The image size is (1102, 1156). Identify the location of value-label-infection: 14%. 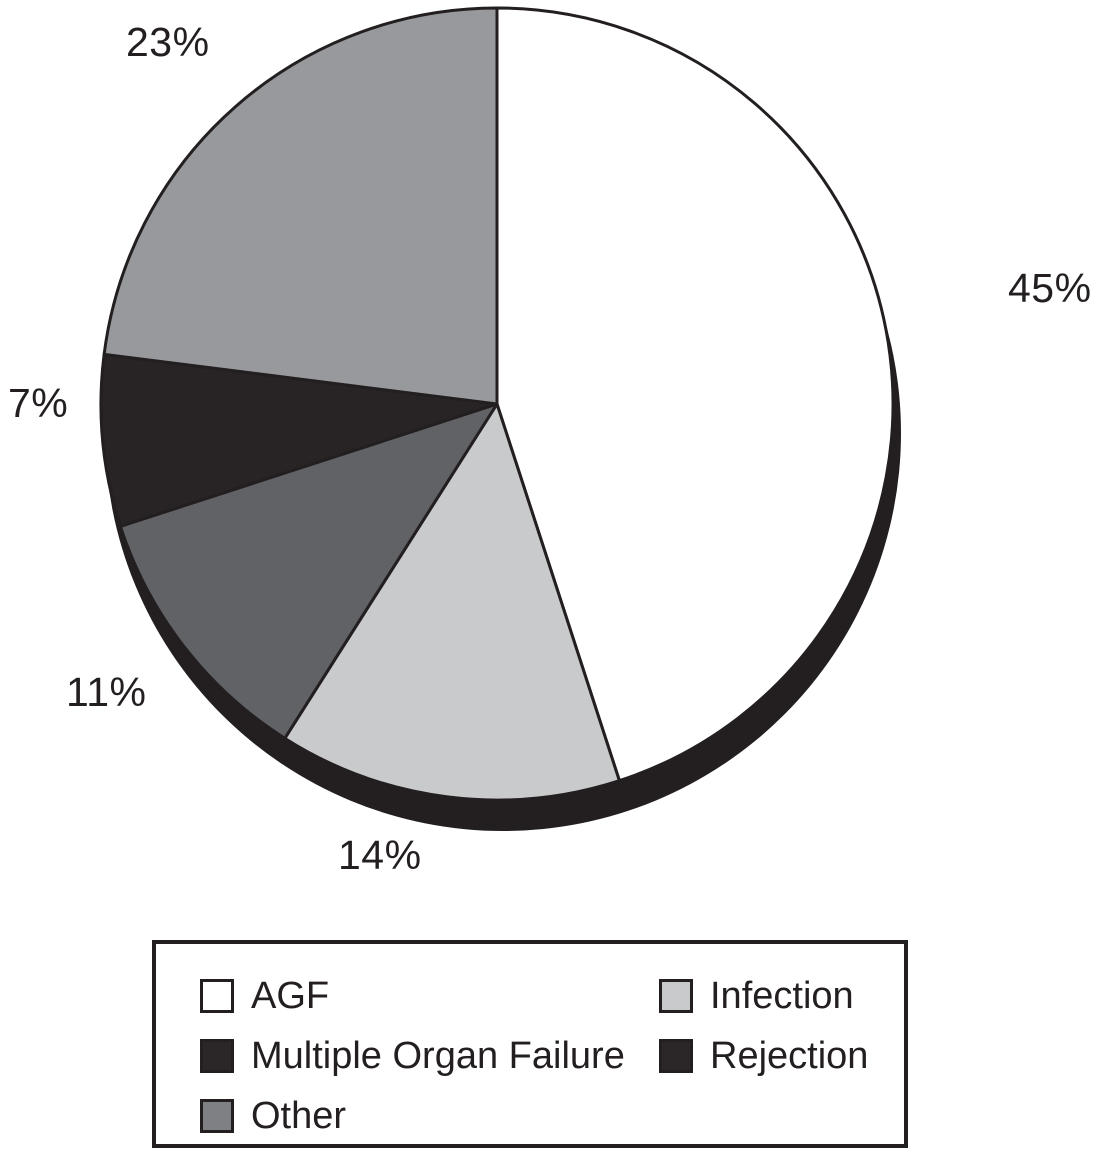
(380, 855).